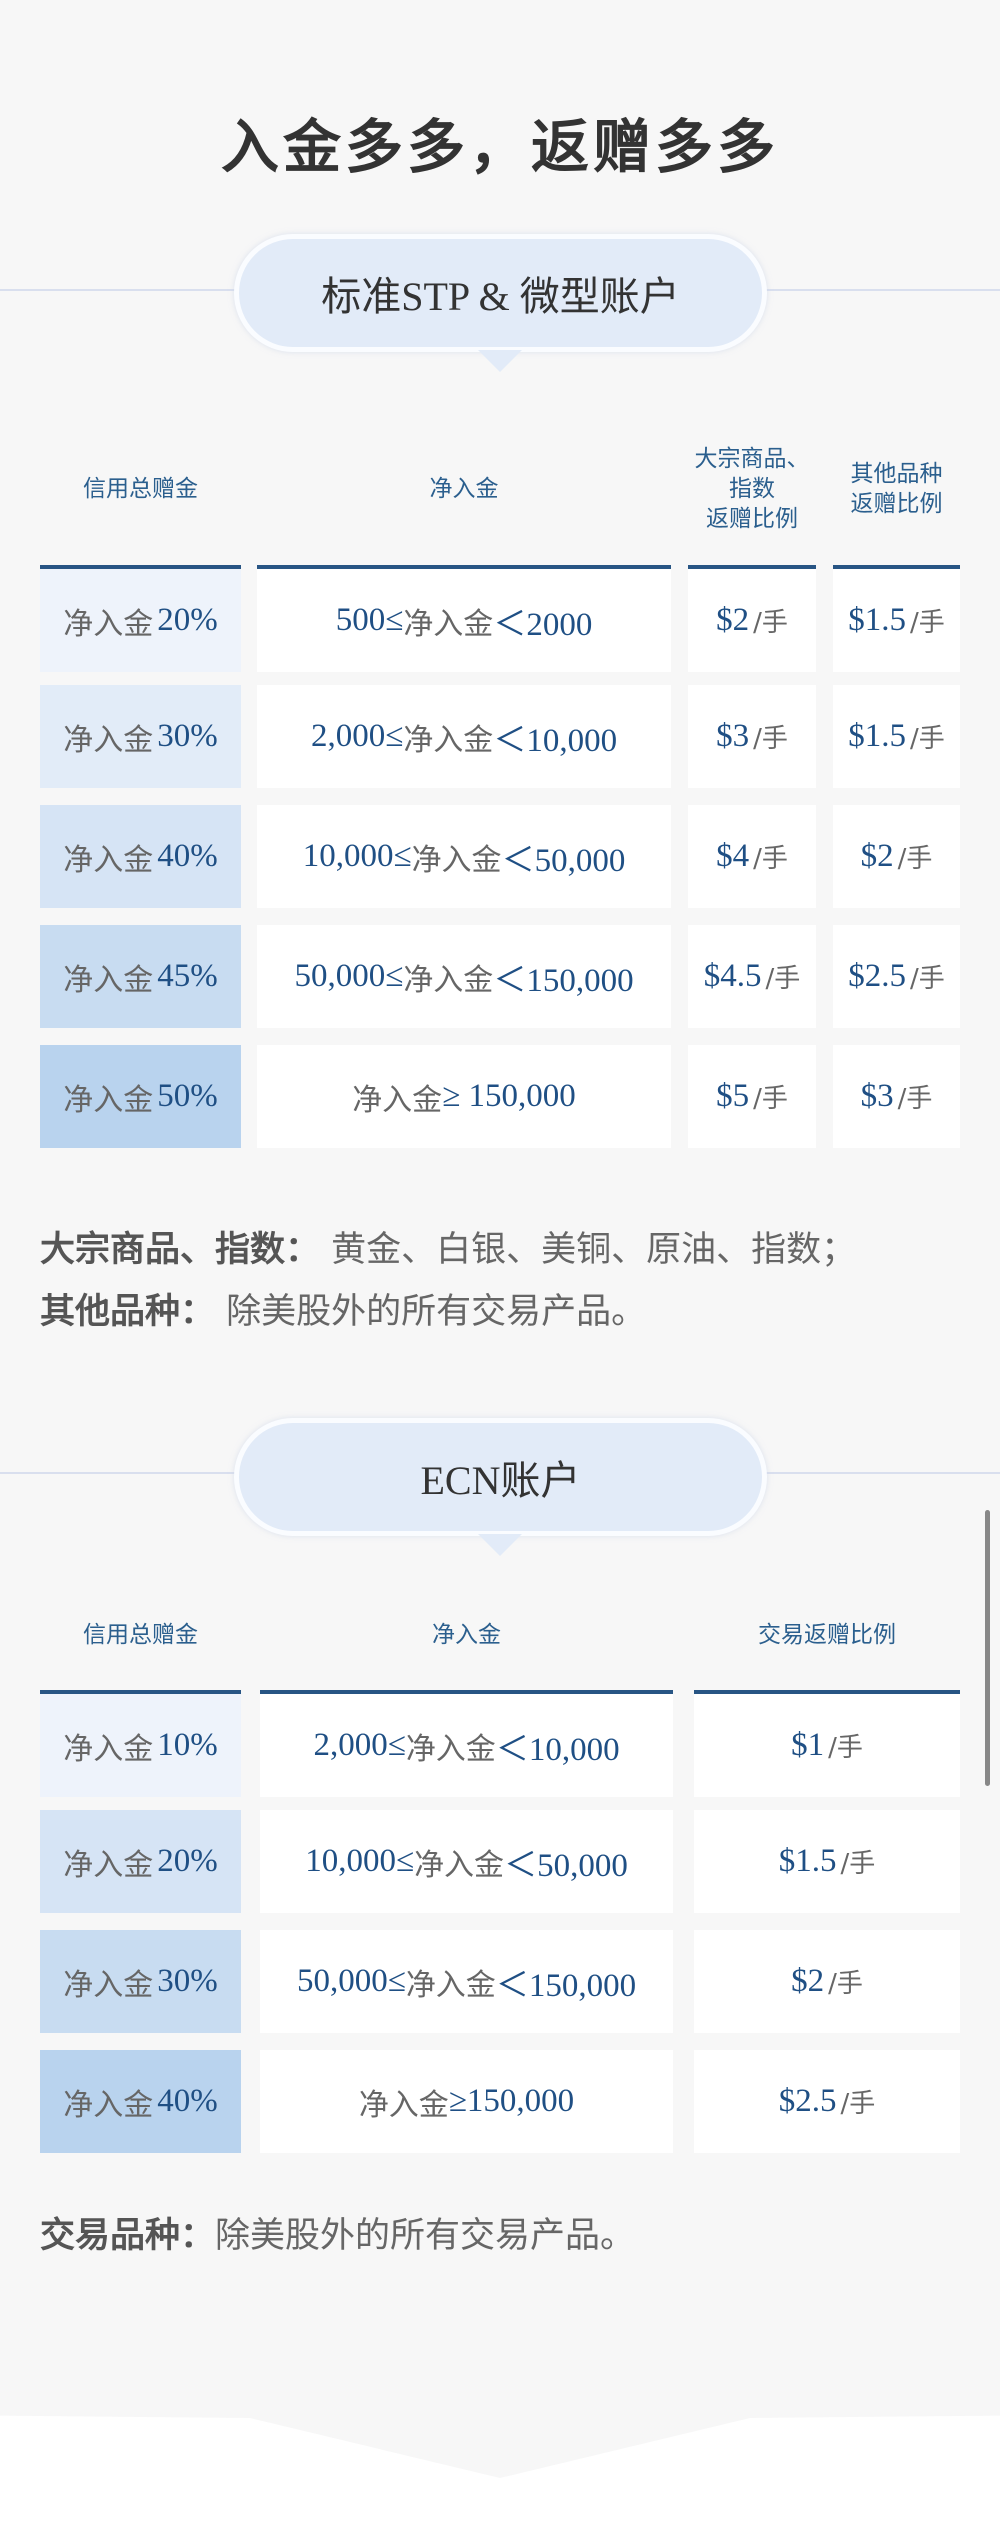 The width and height of the screenshot is (1000, 2534). What do you see at coordinates (752, 489) in the screenshot?
I see `column-header: 大宗商品、 指数 返赠比例` at bounding box center [752, 489].